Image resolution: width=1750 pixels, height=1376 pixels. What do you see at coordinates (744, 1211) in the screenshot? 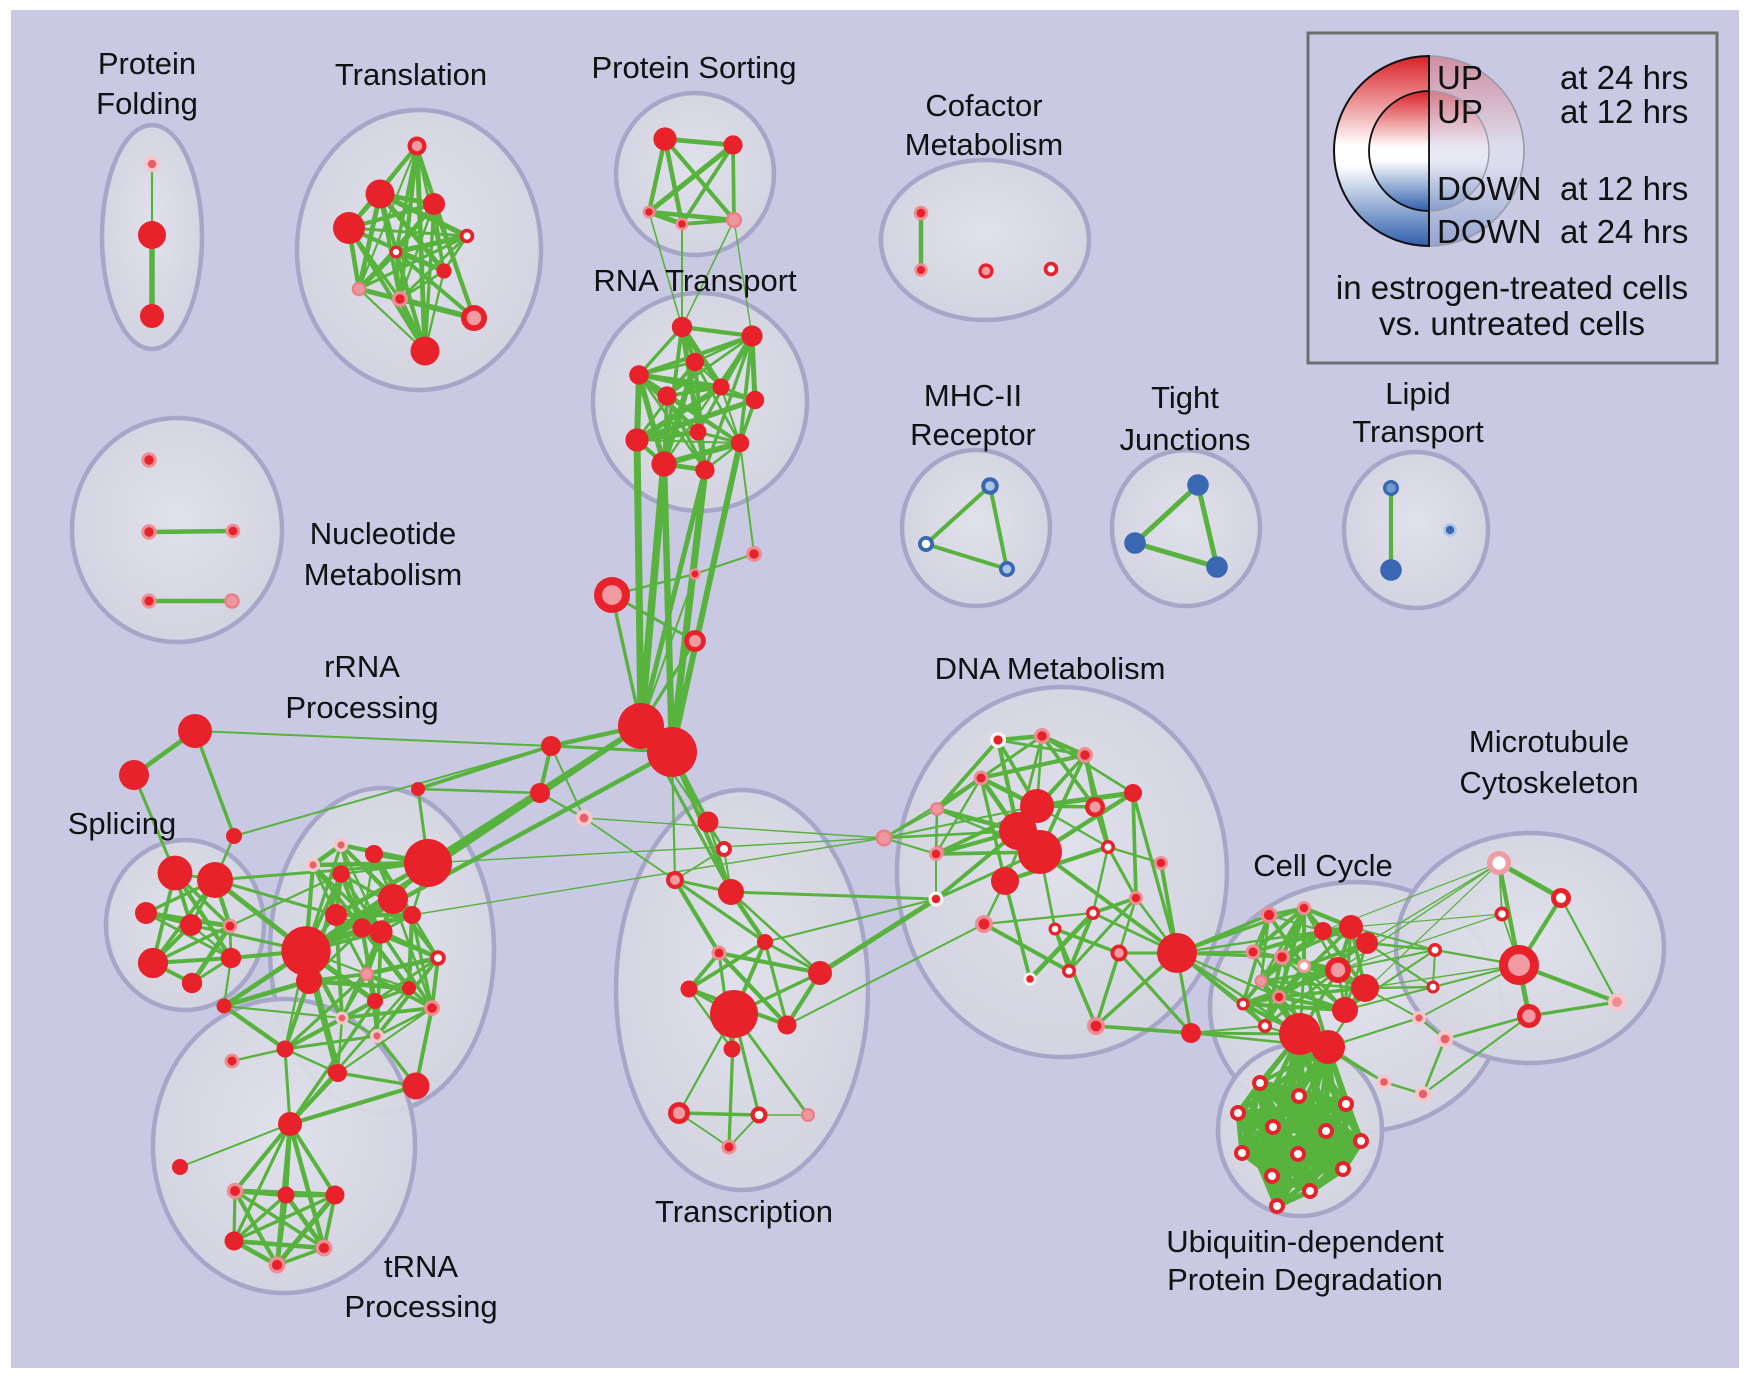
I see `cluster-label-transcription: Transcription` at bounding box center [744, 1211].